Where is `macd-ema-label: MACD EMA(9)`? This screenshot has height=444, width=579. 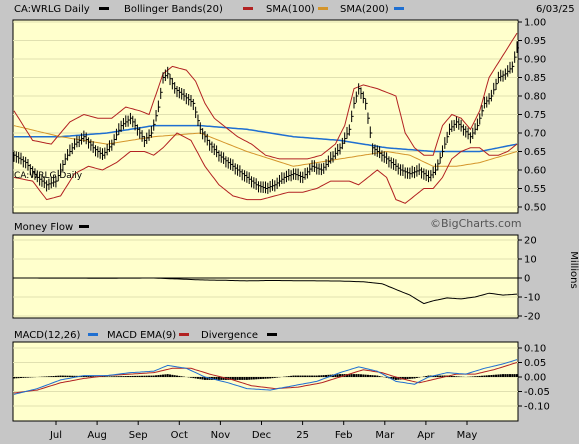
macd-ema-label: MACD EMA(9) is located at coordinates (141, 335).